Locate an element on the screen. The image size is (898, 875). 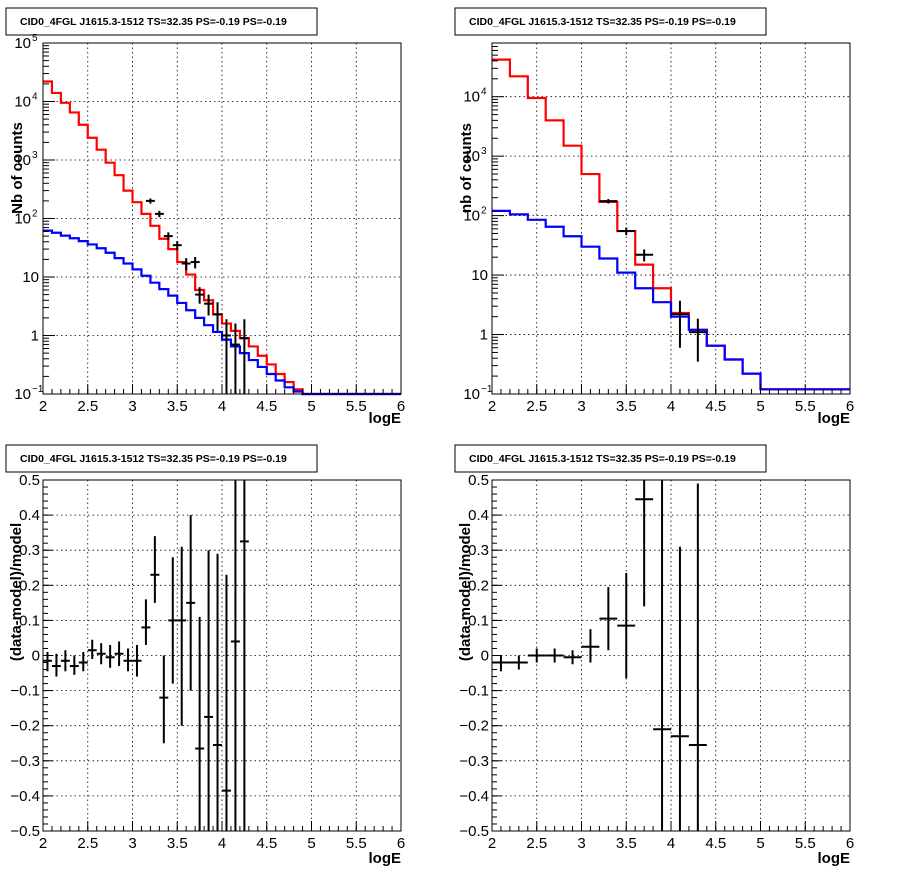
y-tick-label: 0.3 is located at coordinates (29, 550).